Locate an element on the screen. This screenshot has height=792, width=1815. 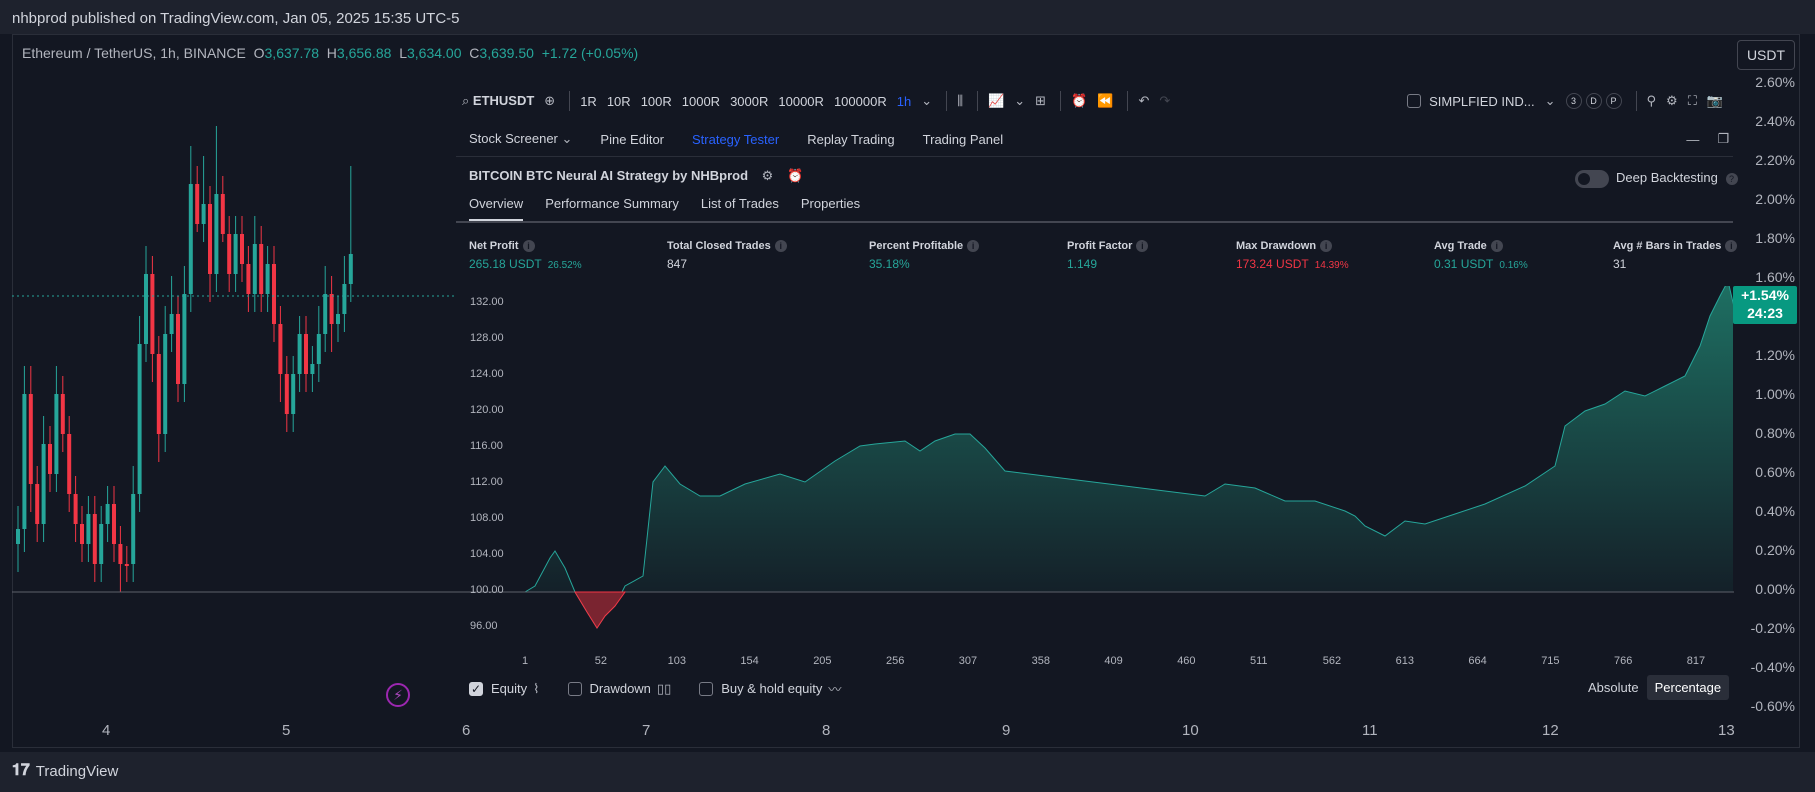
tv-logo-icon: 𝟏𝟕 is located at coordinates (21, 770).